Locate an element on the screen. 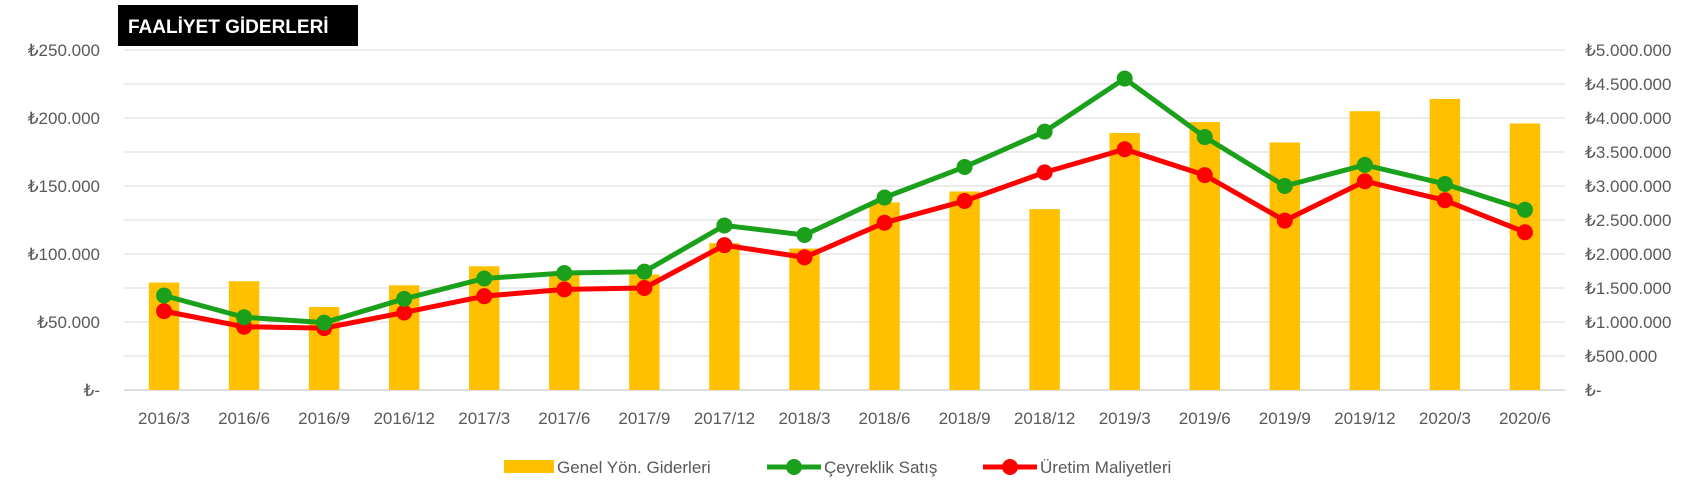 This screenshot has height=498, width=1695. point-red-2018/9 is located at coordinates (964, 200).